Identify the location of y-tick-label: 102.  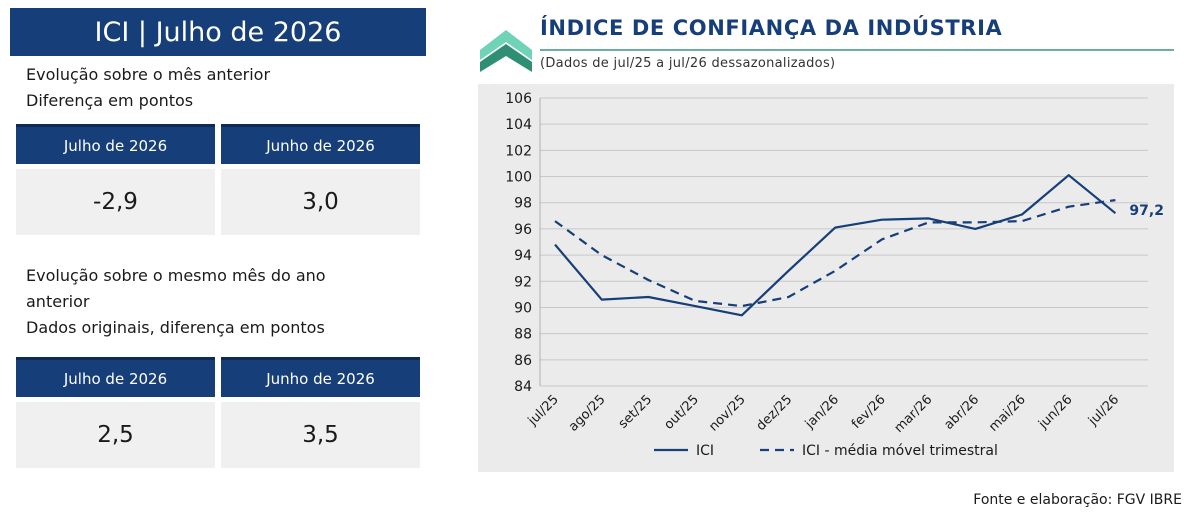
(518, 151).